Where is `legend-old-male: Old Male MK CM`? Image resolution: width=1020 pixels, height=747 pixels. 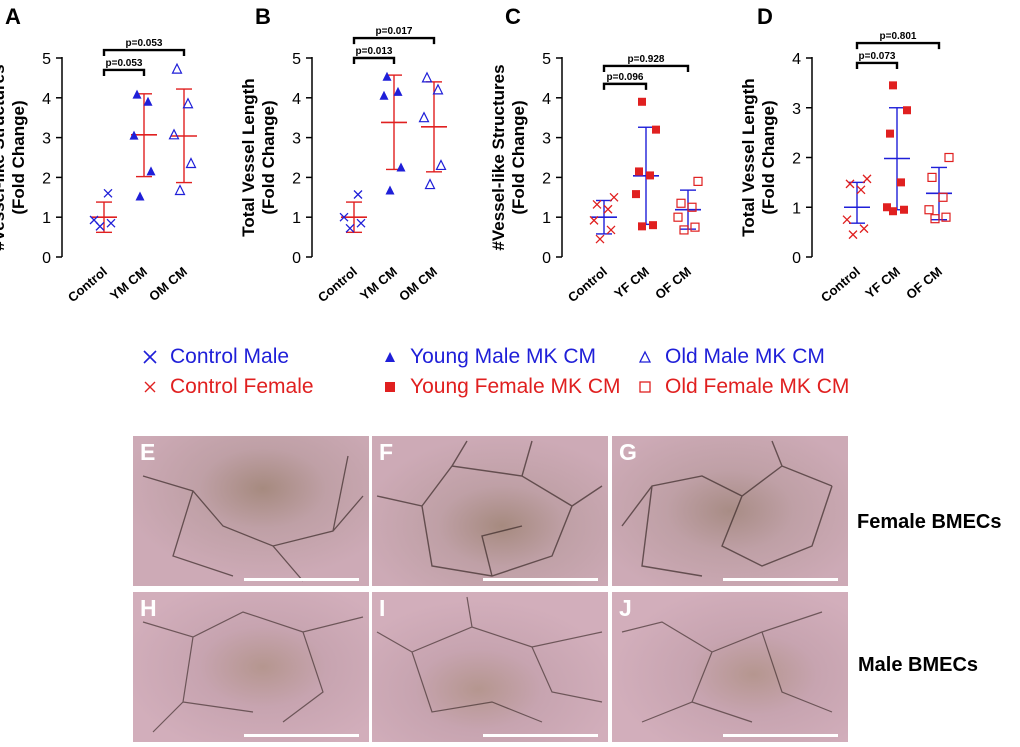 legend-old-male: Old Male MK CM is located at coordinates (730, 357).